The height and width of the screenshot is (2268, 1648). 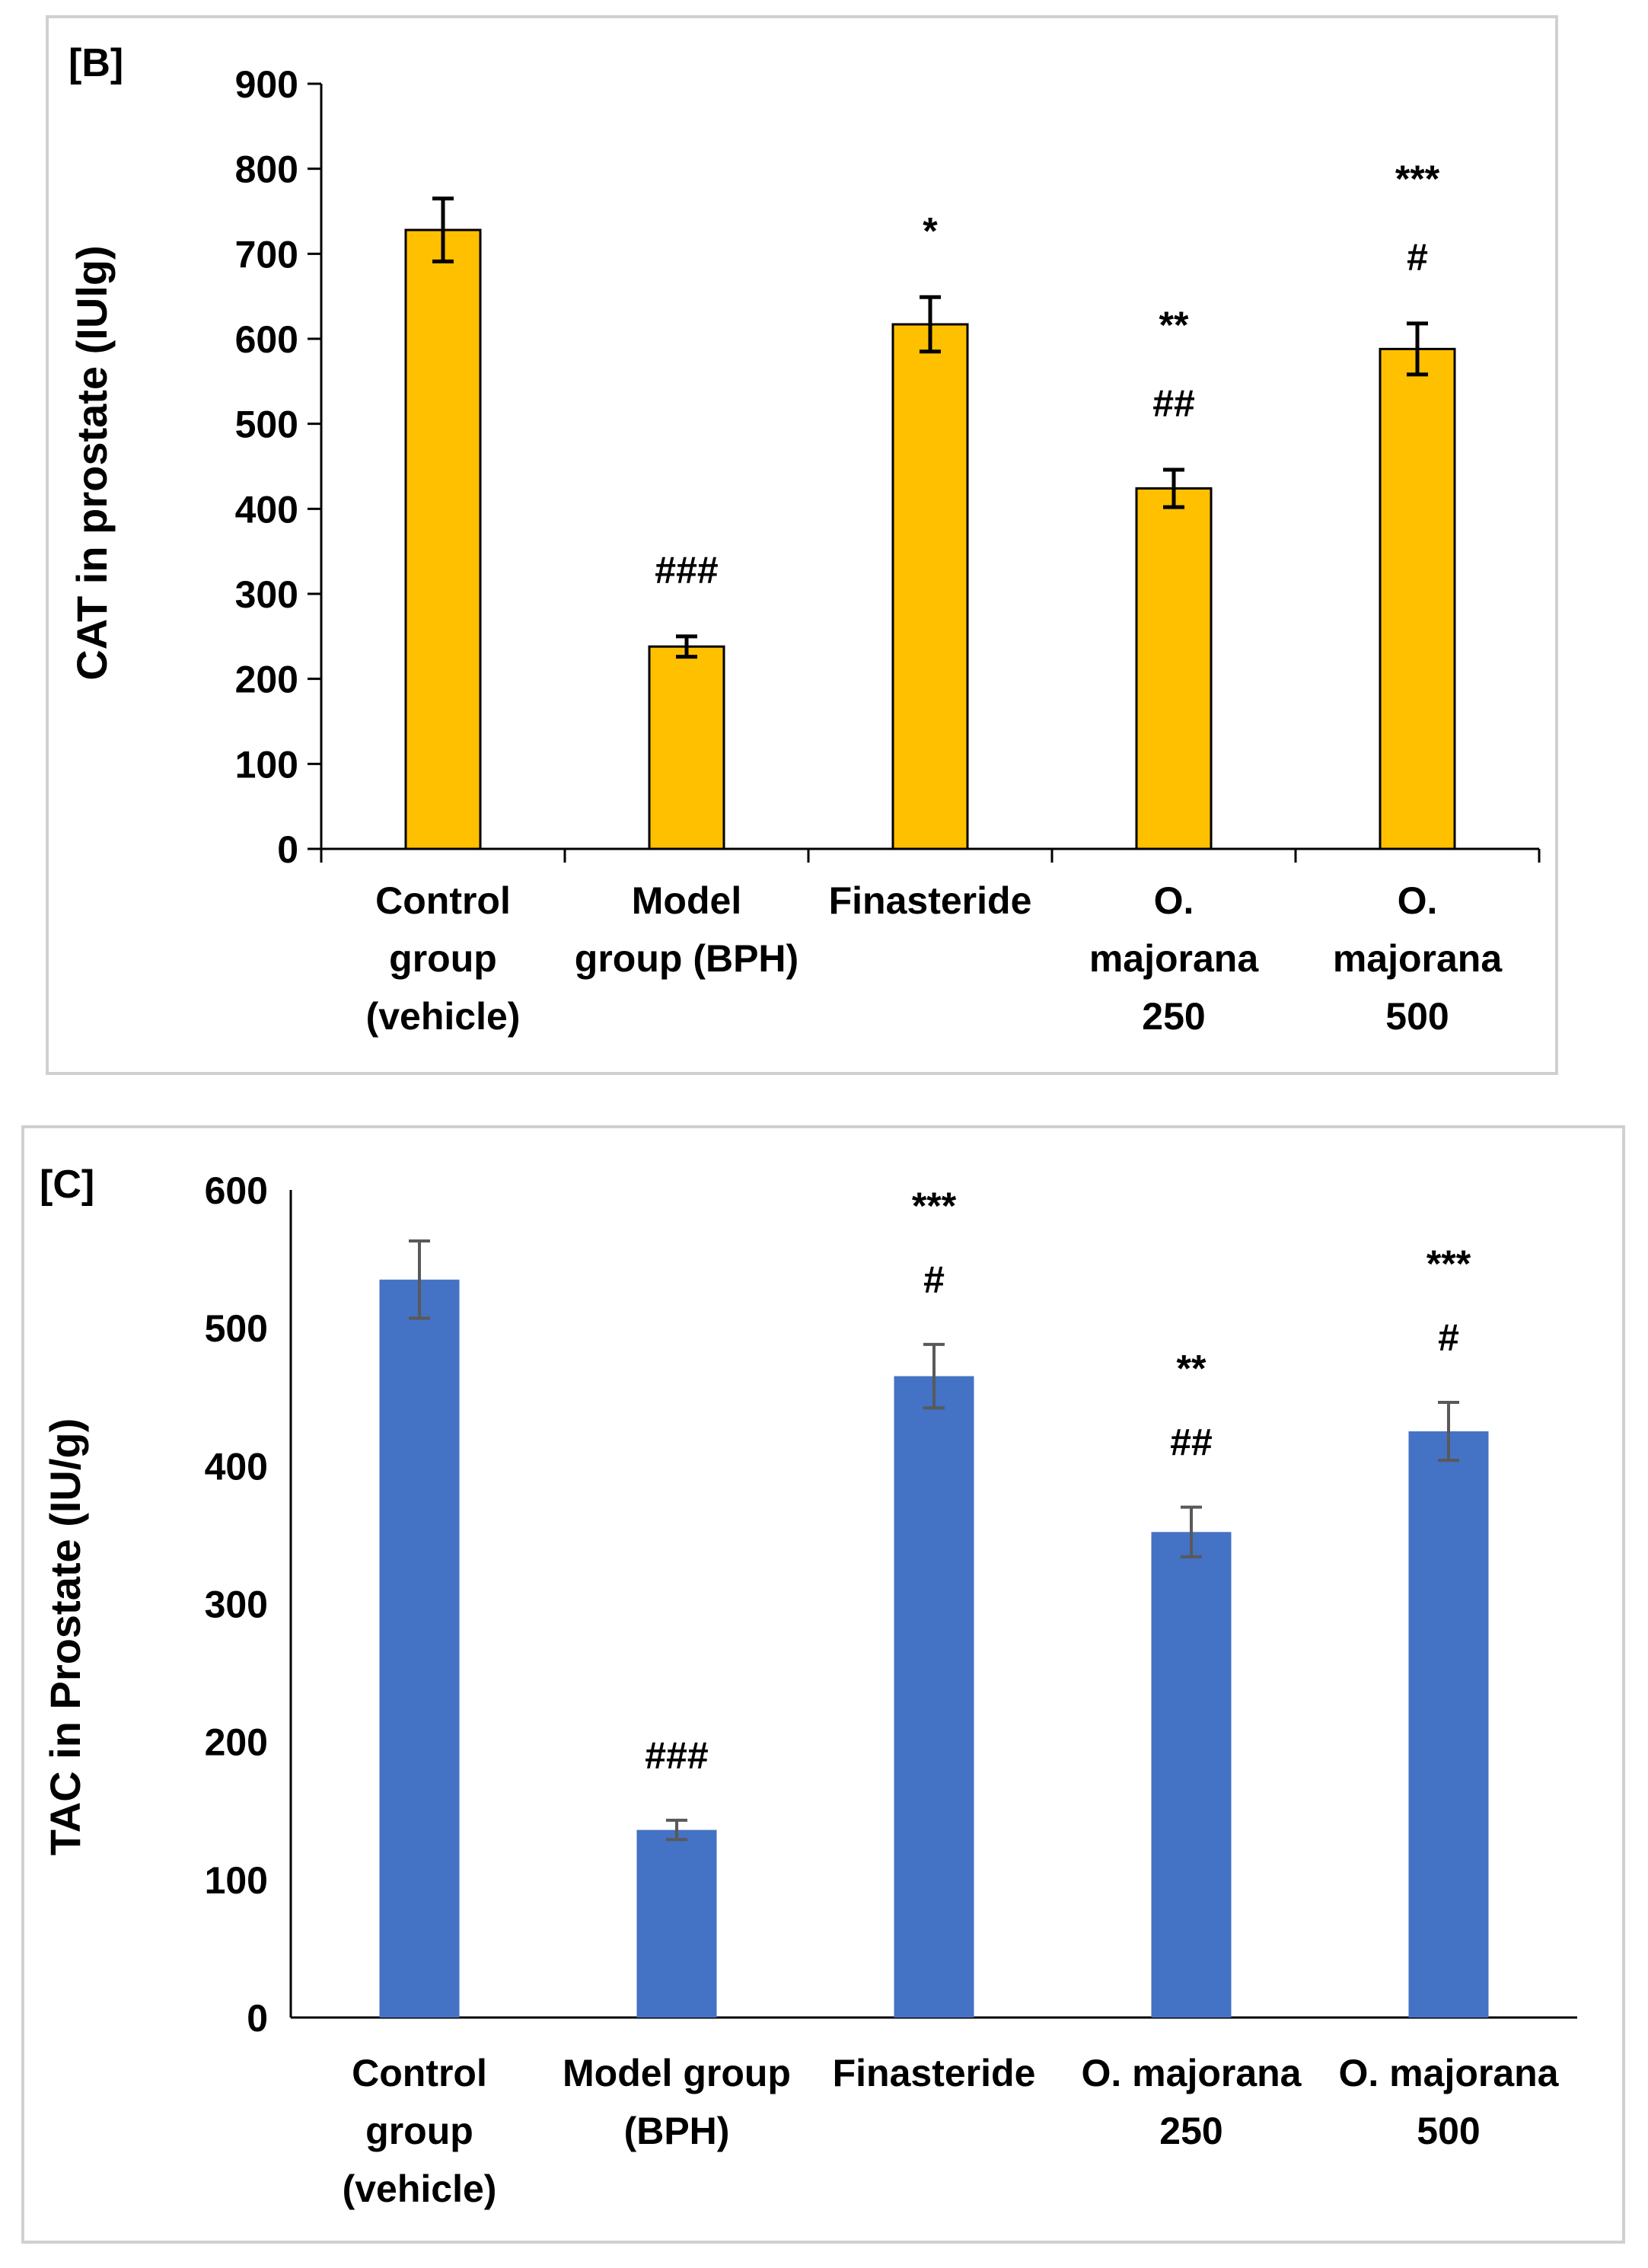 I want to click on category-label: (BPH), so click(x=677, y=2131).